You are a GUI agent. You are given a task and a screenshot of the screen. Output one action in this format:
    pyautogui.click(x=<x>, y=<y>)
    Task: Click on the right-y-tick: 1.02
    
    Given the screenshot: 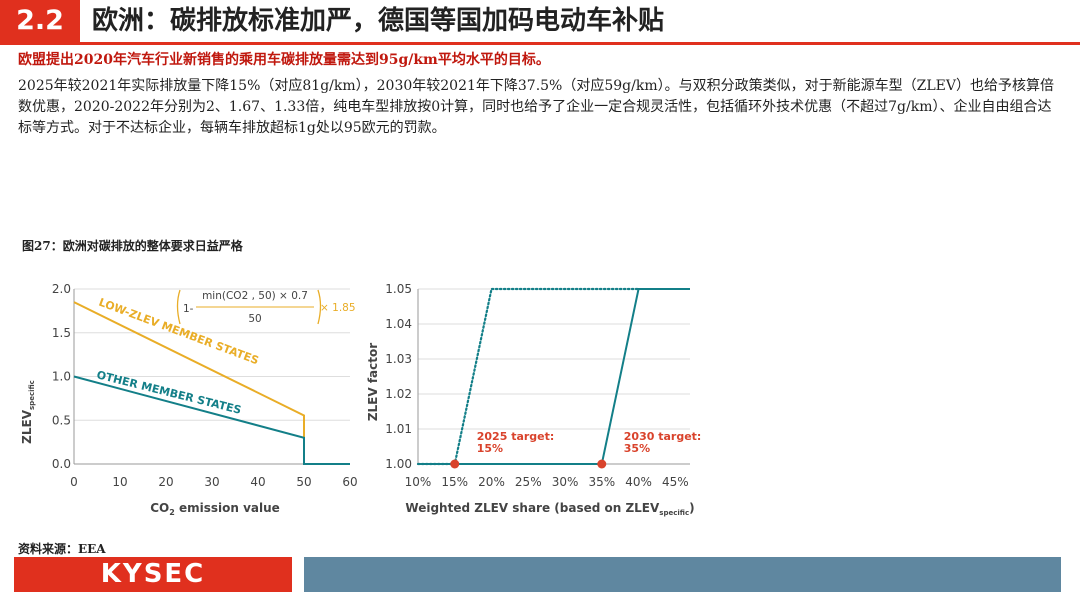 What is the action you would take?
    pyautogui.click(x=398, y=394)
    